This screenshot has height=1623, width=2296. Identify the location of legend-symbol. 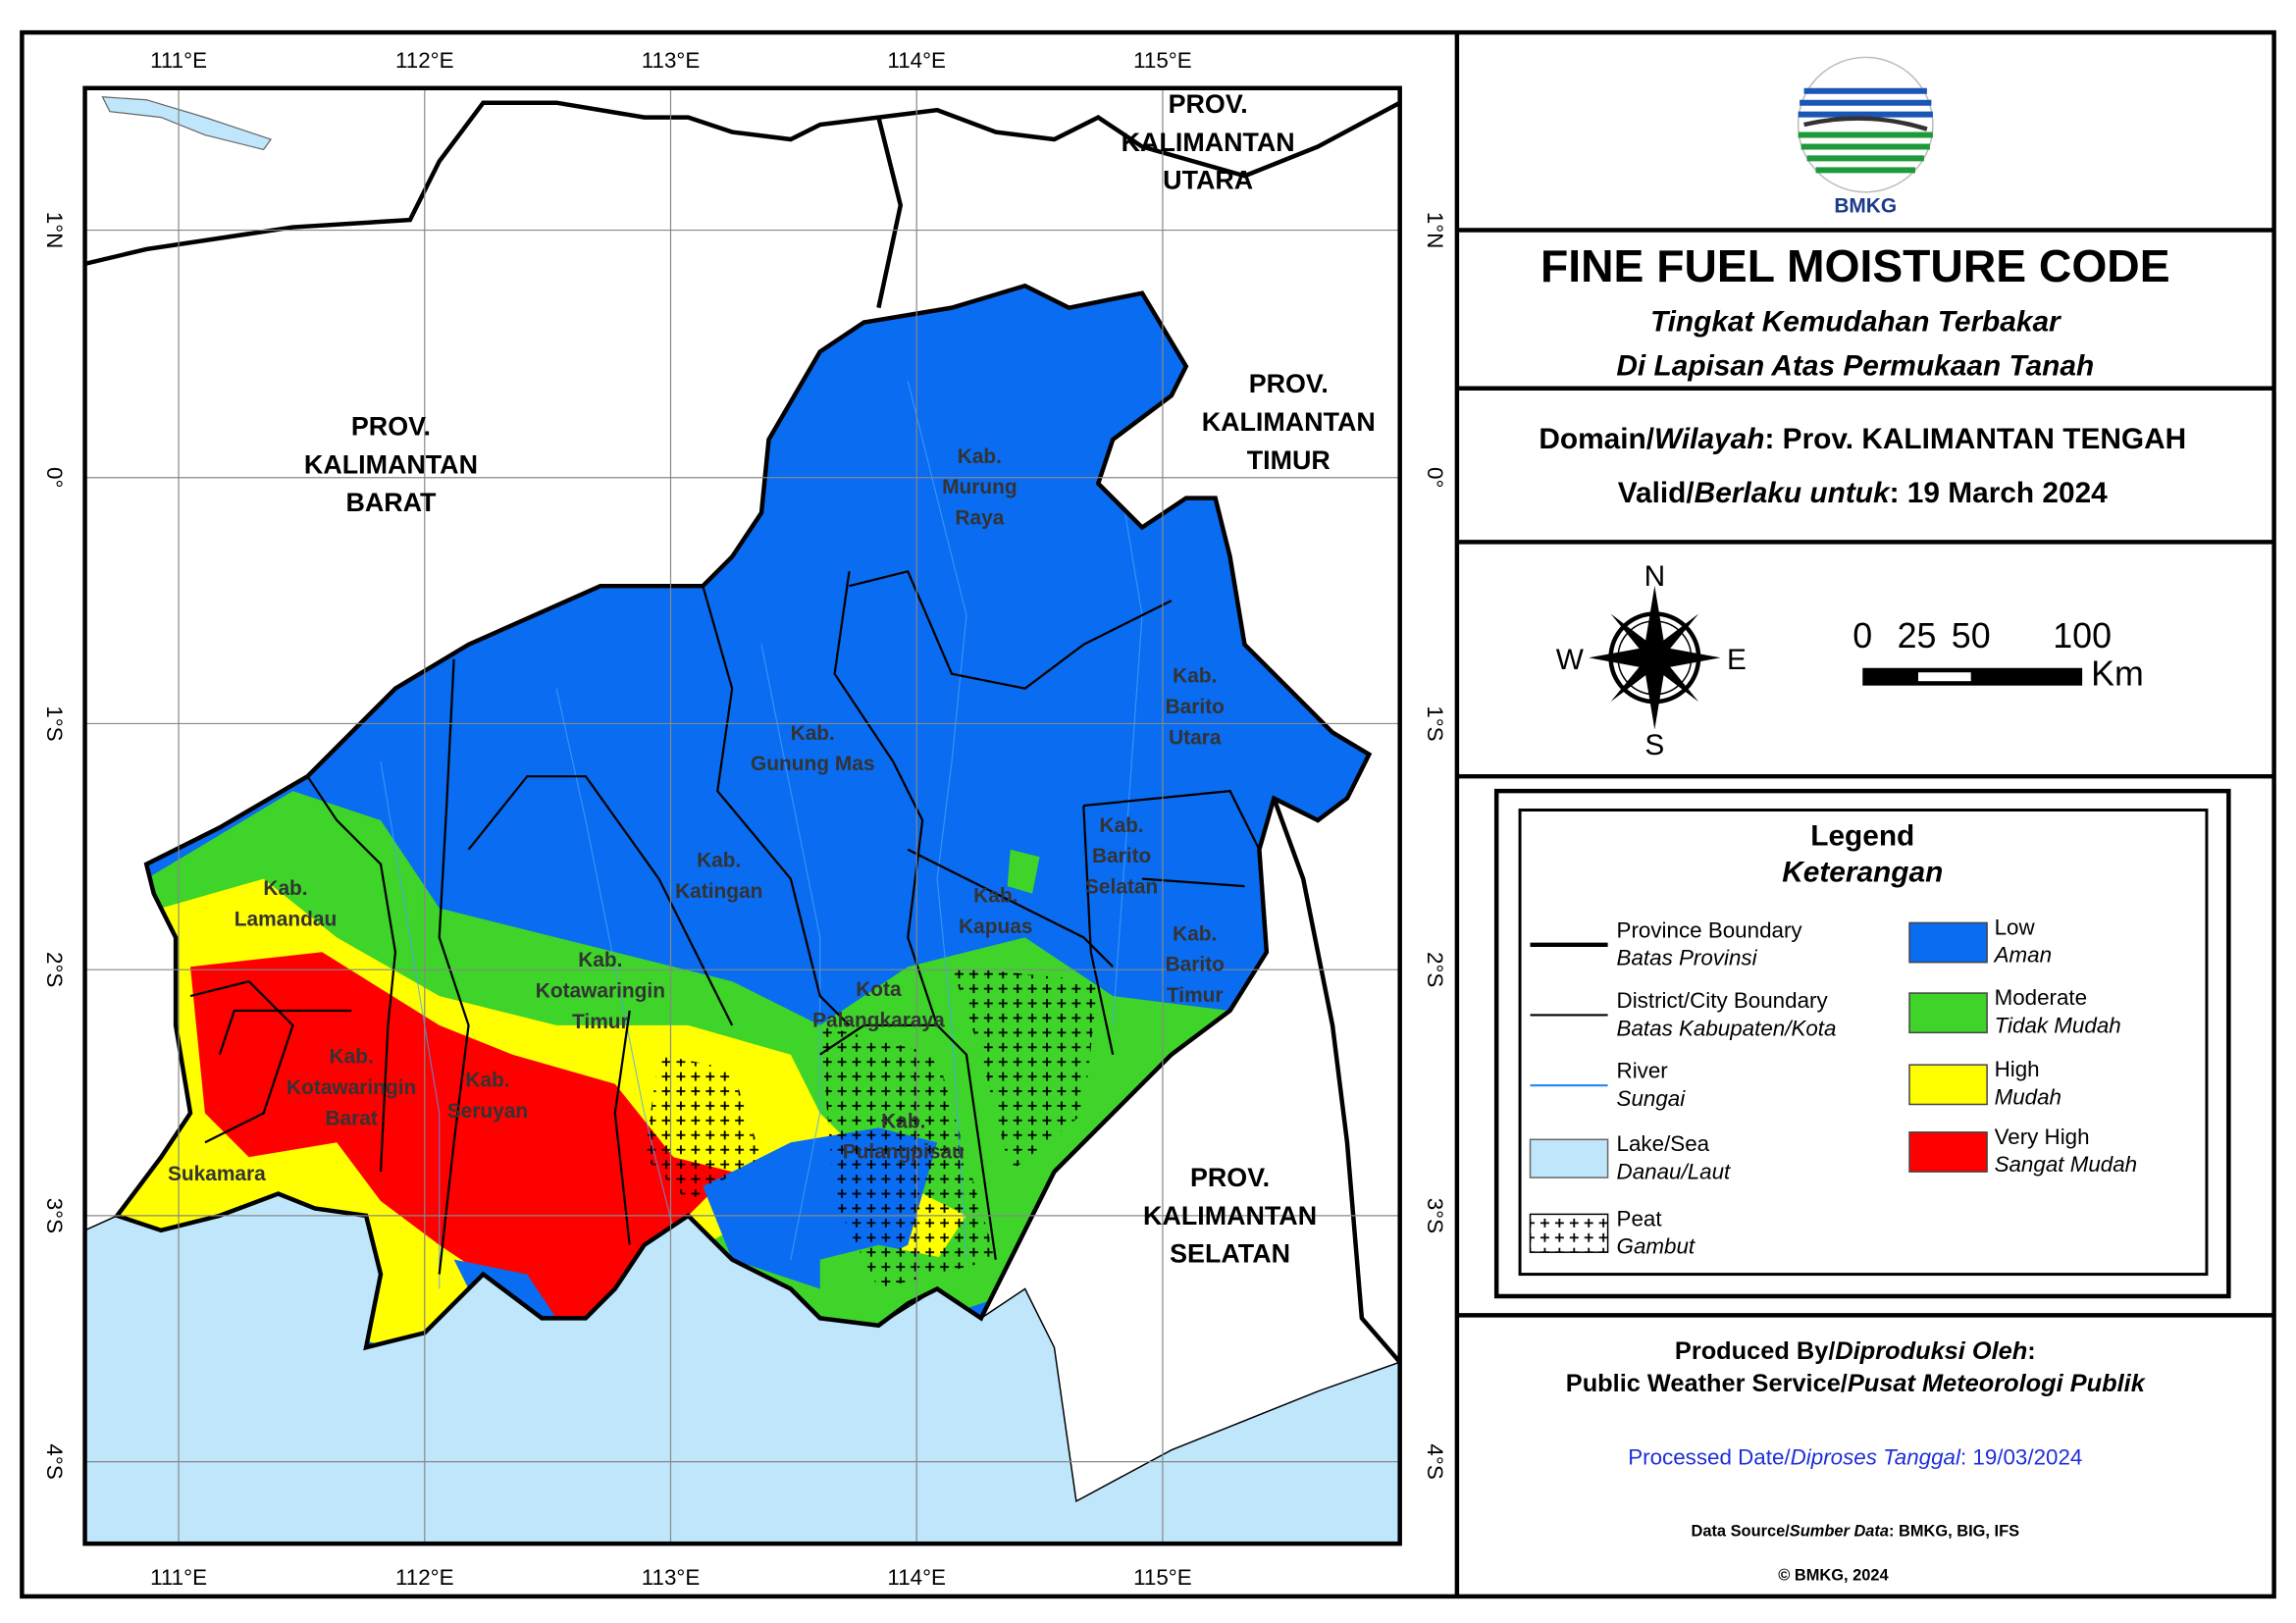
(1569, 1158).